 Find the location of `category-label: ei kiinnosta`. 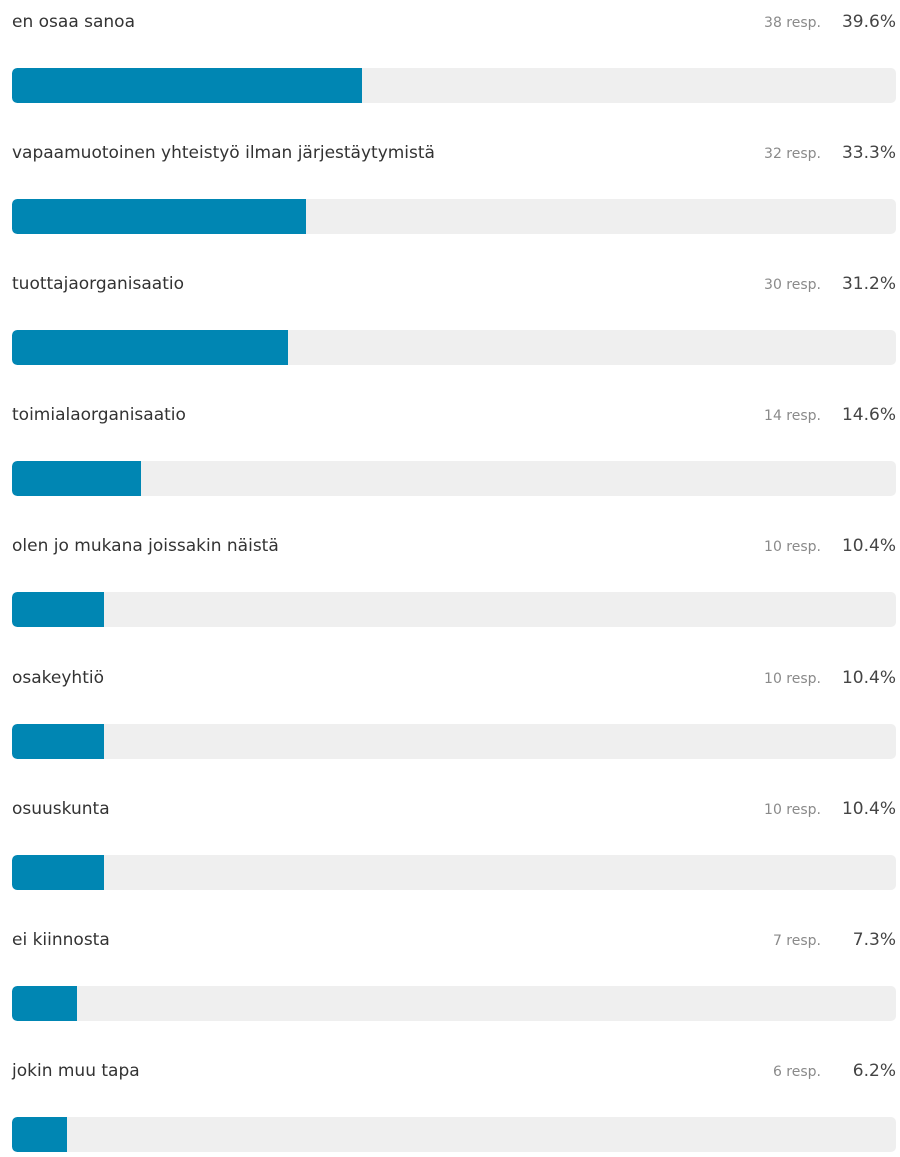

category-label: ei kiinnosta is located at coordinates (61, 939).